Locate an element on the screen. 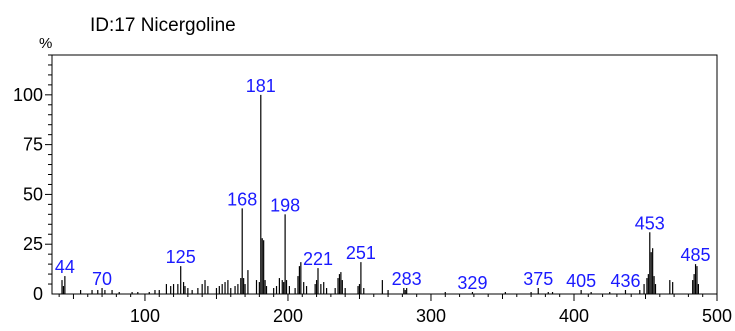 This screenshot has width=735, height=331. peak-label: 251 is located at coordinates (361, 253).